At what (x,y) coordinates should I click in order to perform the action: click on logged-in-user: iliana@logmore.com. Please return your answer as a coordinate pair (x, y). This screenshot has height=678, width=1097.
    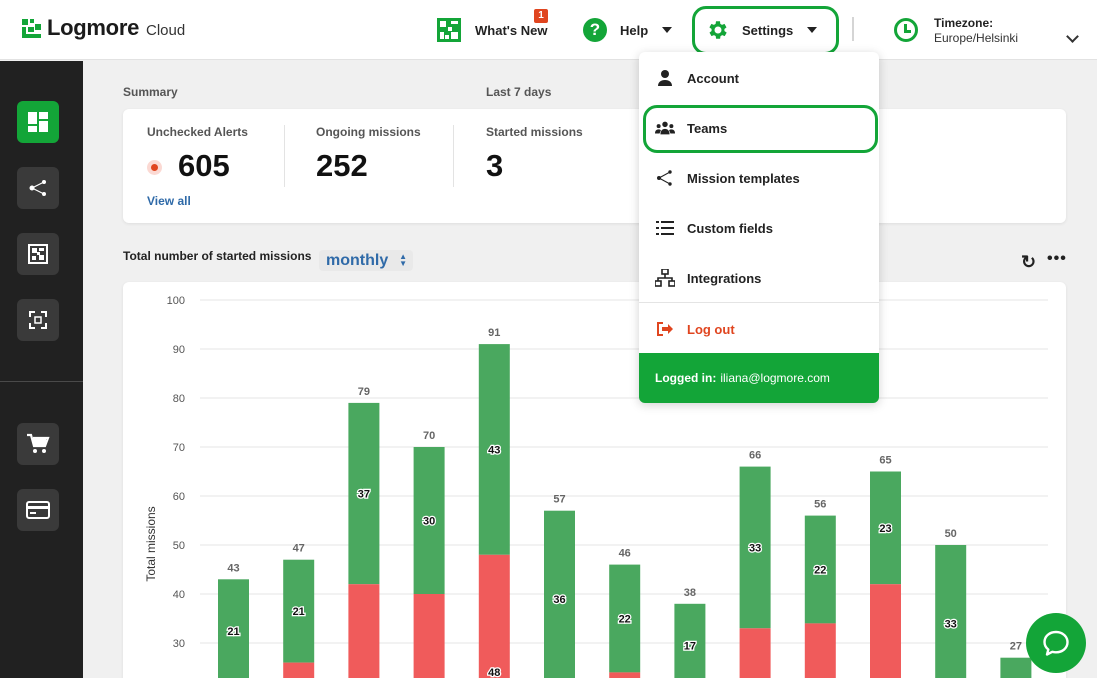
    Looking at the image, I should click on (775, 378).